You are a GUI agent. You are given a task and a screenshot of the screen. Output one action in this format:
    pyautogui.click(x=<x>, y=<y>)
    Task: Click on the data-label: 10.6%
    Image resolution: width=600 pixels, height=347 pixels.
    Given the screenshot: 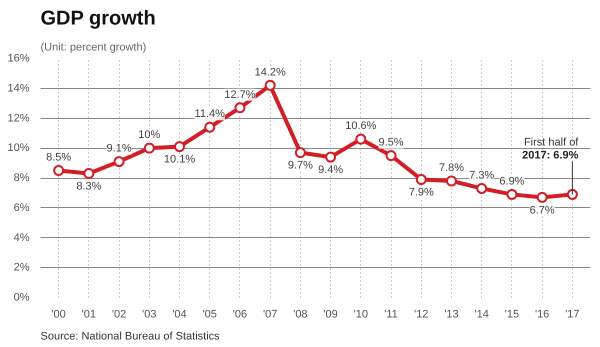 What is the action you would take?
    pyautogui.click(x=361, y=126)
    